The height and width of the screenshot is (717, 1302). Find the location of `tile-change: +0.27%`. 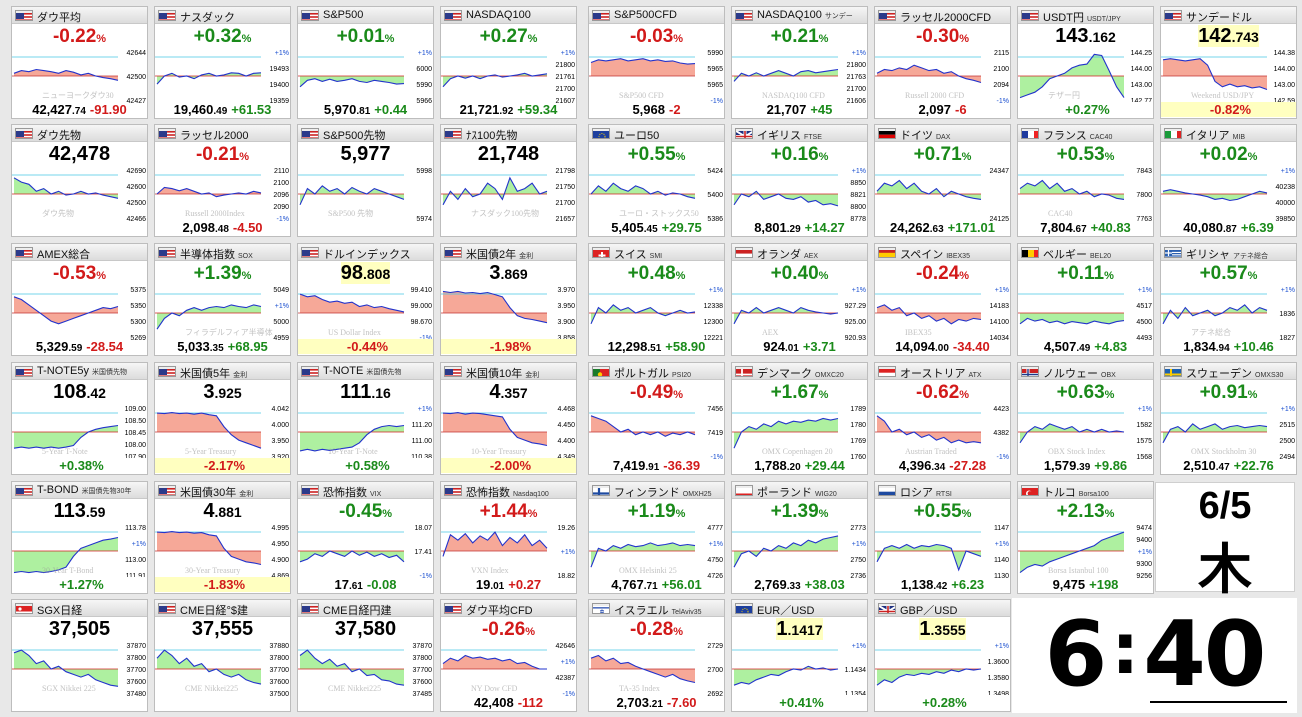

tile-change: +0.27% is located at coordinates (508, 37).